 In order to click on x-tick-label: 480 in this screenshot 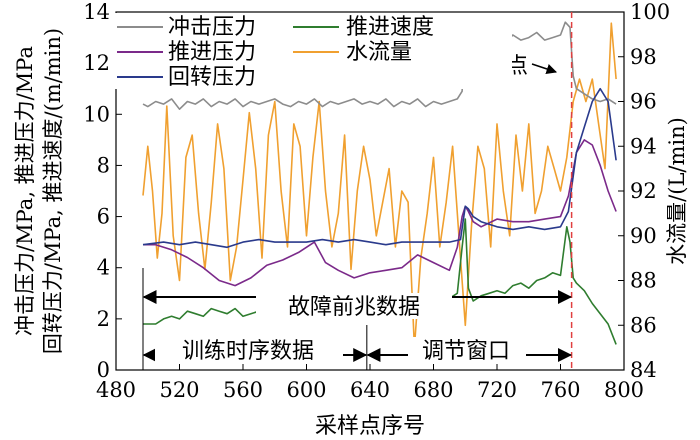, I will do `click(116, 390)`.